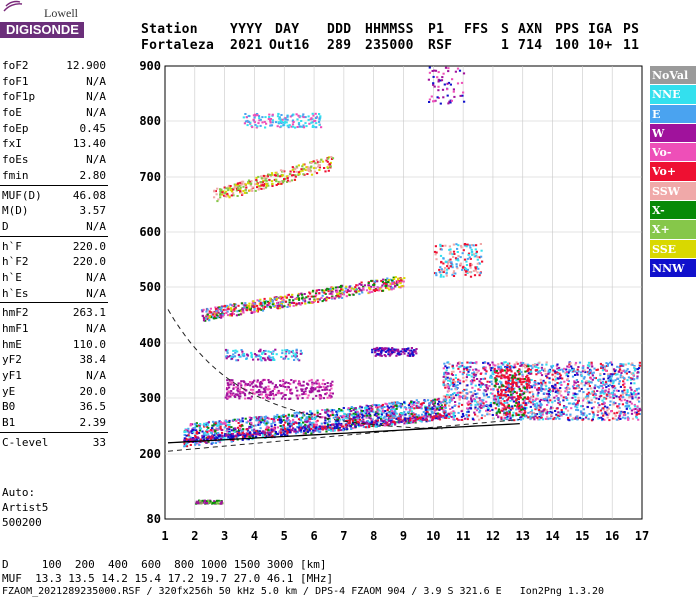  Describe the element at coordinates (89, 246) in the screenshot. I see `param-value: 220.0` at that location.